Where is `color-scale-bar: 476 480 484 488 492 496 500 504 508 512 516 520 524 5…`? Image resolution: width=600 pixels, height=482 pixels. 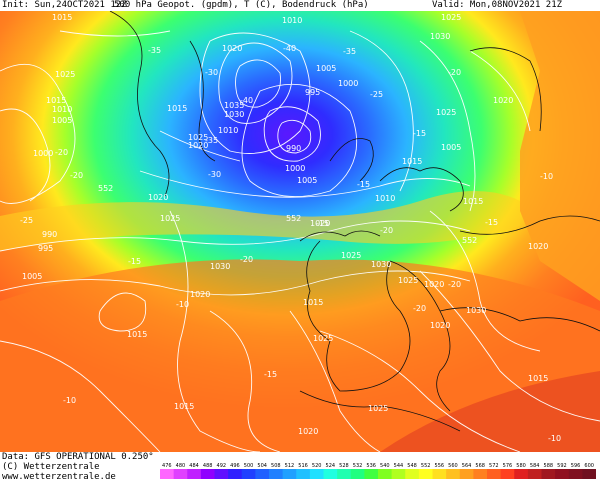 color-scale-bar: 476 480 484 488 492 496 500 504 508 512 516 520 524 5… is located at coordinates (378, 471).